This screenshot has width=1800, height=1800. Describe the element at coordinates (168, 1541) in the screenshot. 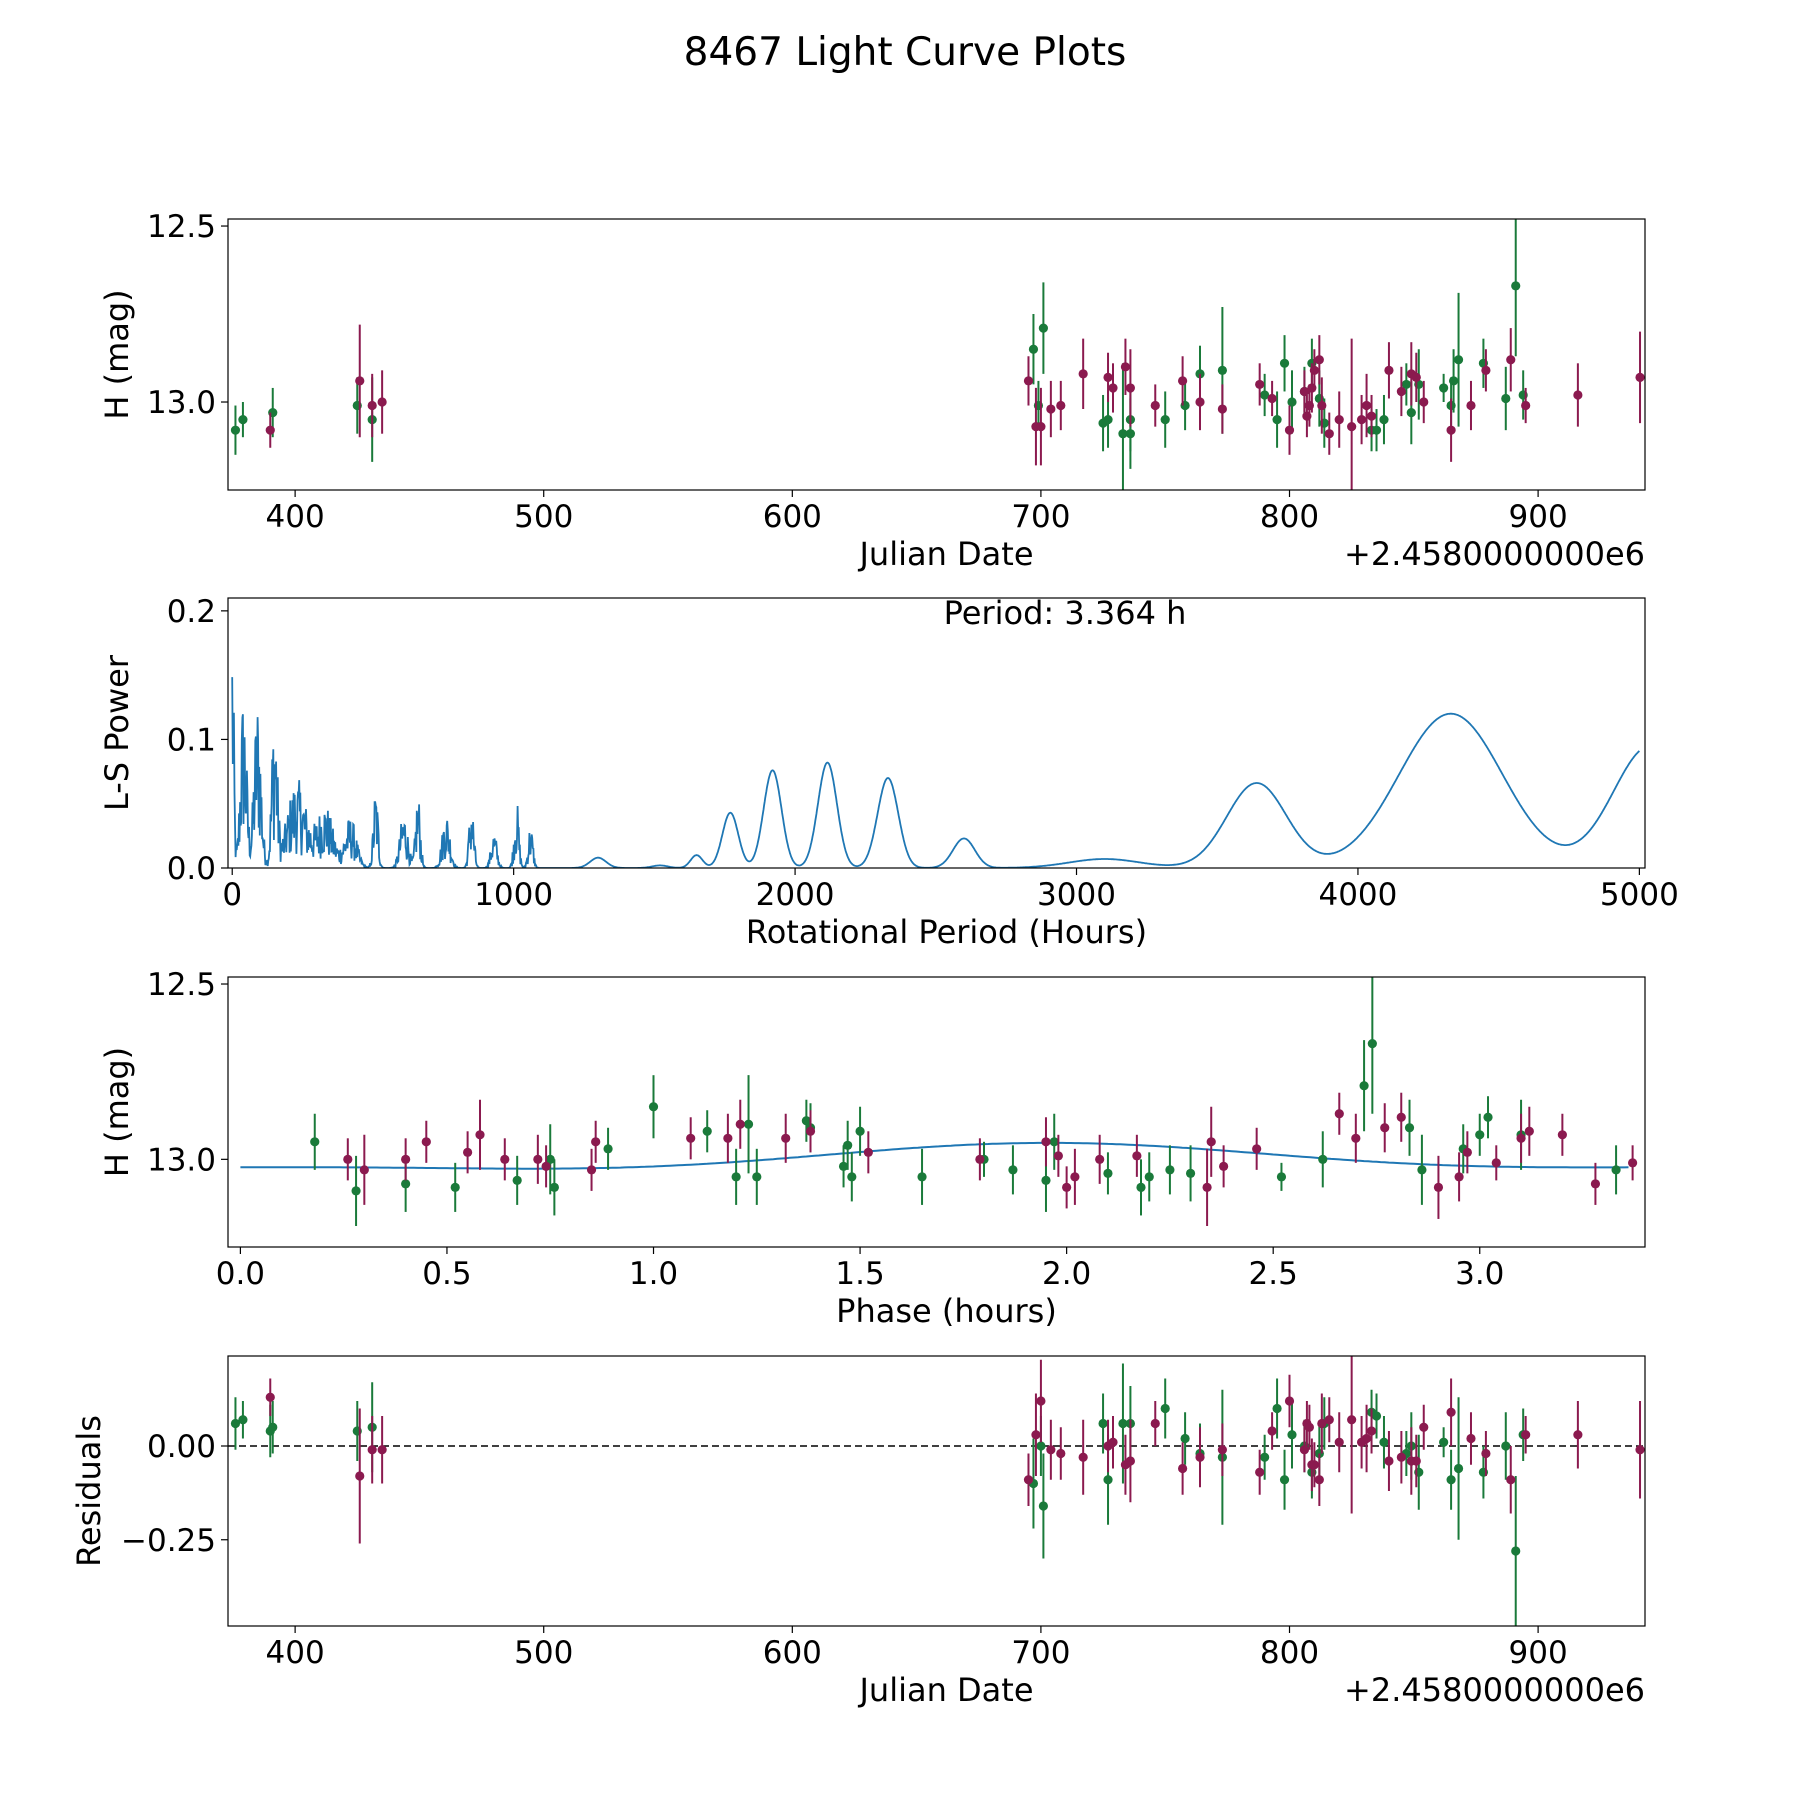

I see `y-tick-label: −0.25` at that location.